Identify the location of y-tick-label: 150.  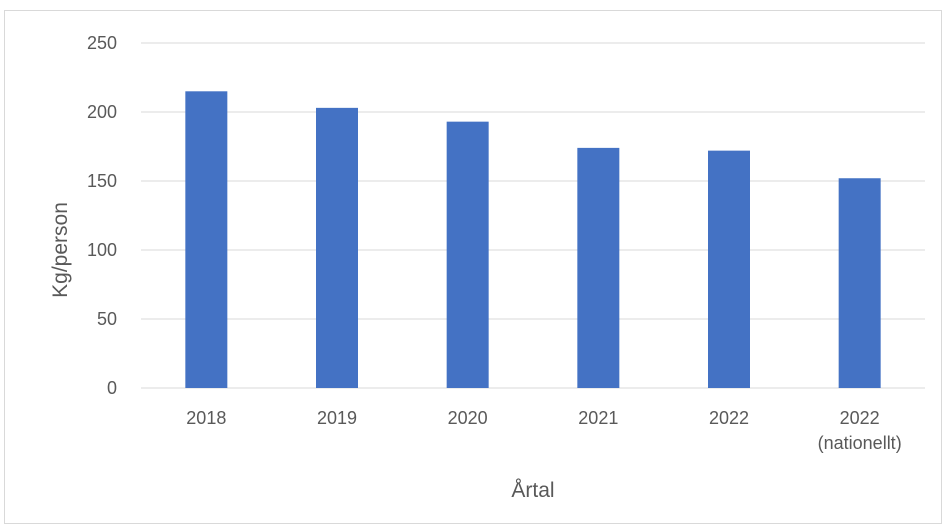
(102, 181).